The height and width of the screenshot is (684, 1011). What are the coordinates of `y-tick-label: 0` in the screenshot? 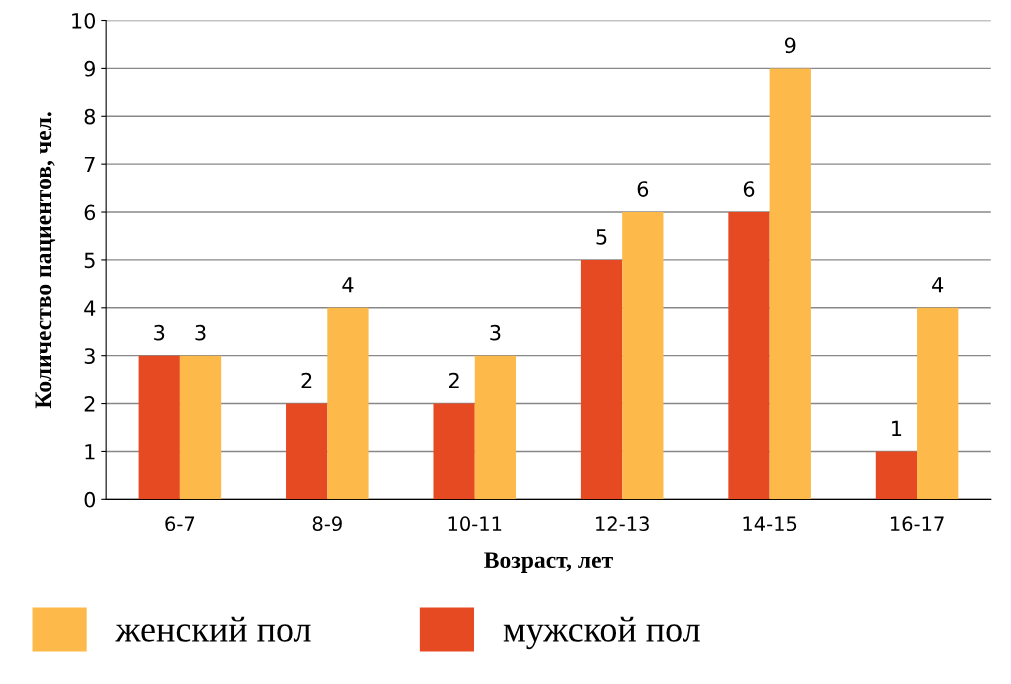 It's located at (90, 499).